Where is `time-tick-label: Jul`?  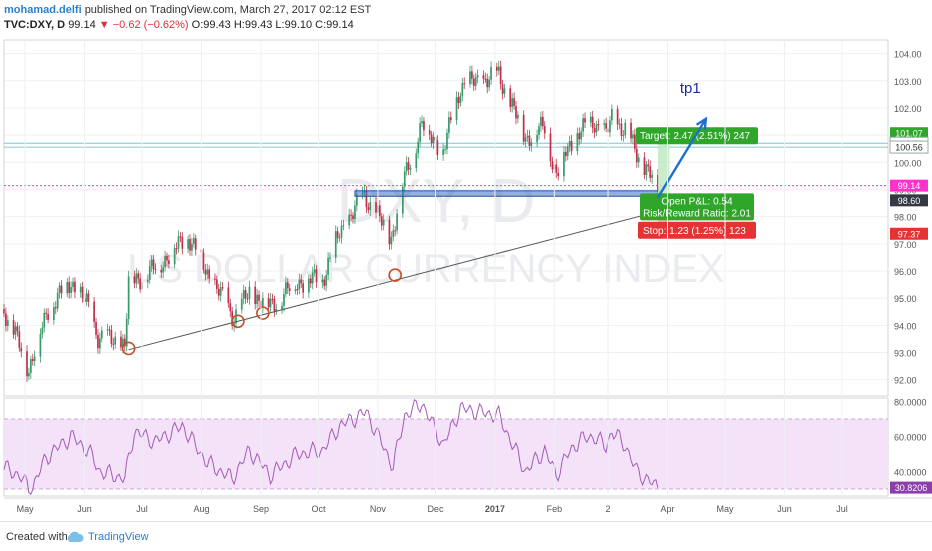 time-tick-label: Jul is located at coordinates (842, 509).